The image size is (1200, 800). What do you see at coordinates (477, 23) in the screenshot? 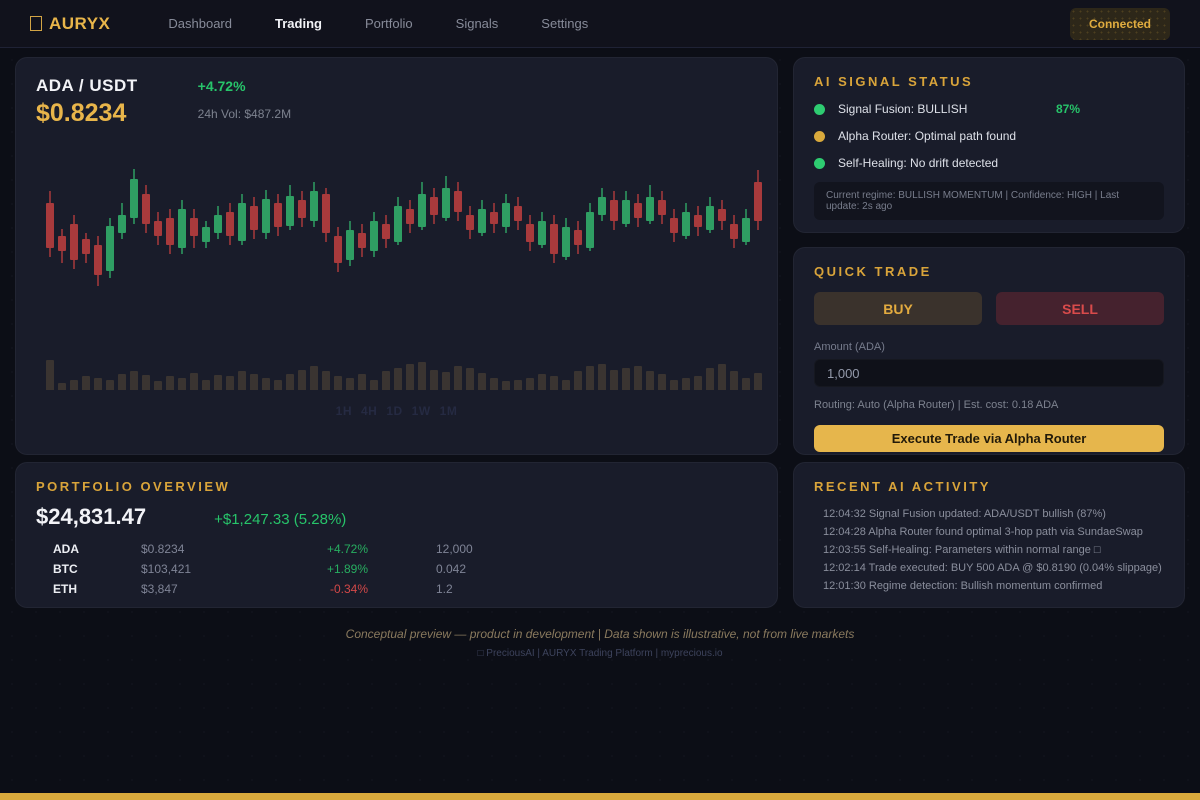
I see `nav-item-signals: Signals` at bounding box center [477, 23].